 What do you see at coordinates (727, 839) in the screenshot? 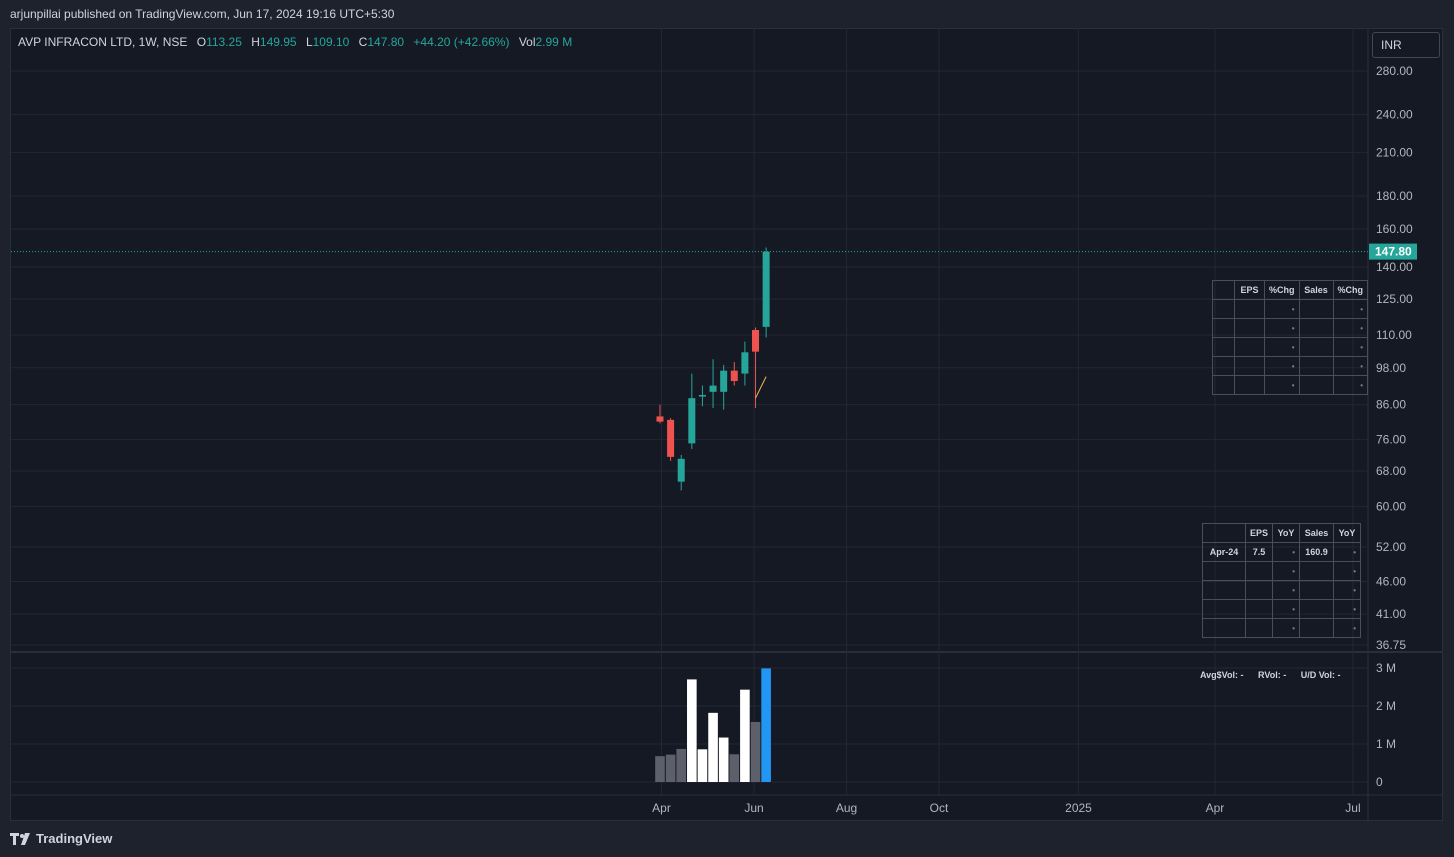
I see `footer-bar` at bounding box center [727, 839].